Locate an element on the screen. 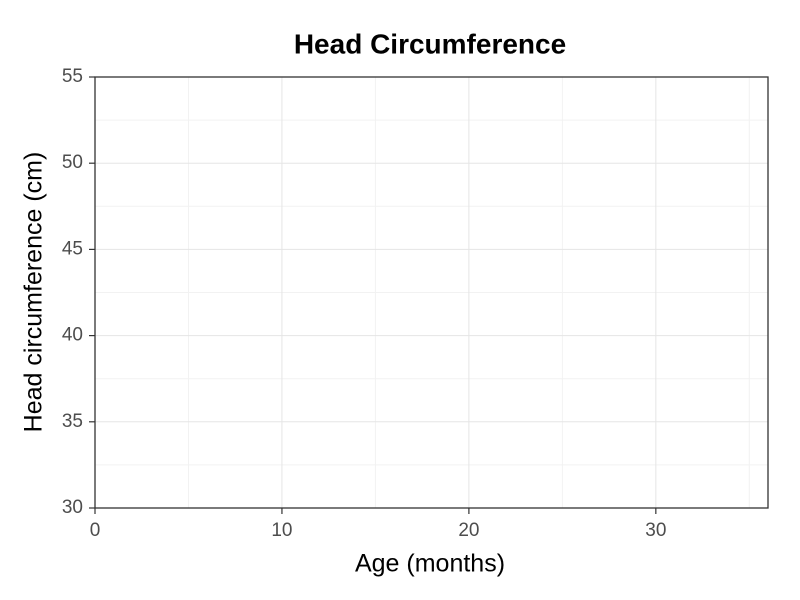 The image size is (800, 600). y-tick-label: 30 is located at coordinates (72, 507).